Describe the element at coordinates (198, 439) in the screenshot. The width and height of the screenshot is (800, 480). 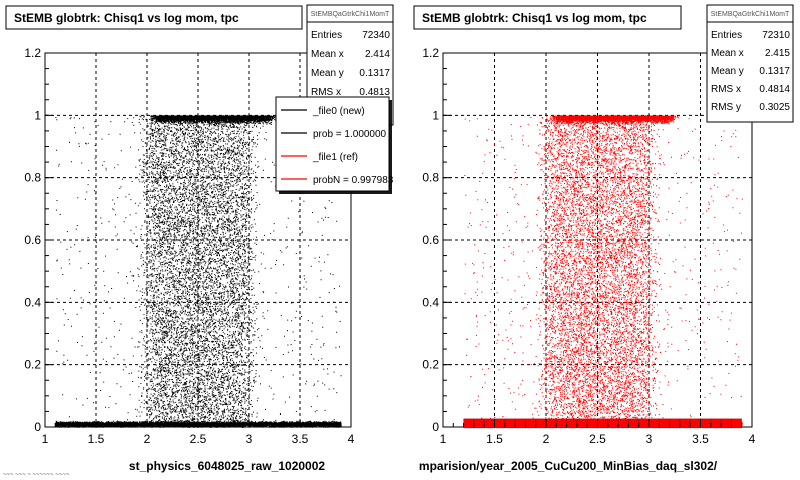
I see `left-x-tick-label: 2.5` at that location.